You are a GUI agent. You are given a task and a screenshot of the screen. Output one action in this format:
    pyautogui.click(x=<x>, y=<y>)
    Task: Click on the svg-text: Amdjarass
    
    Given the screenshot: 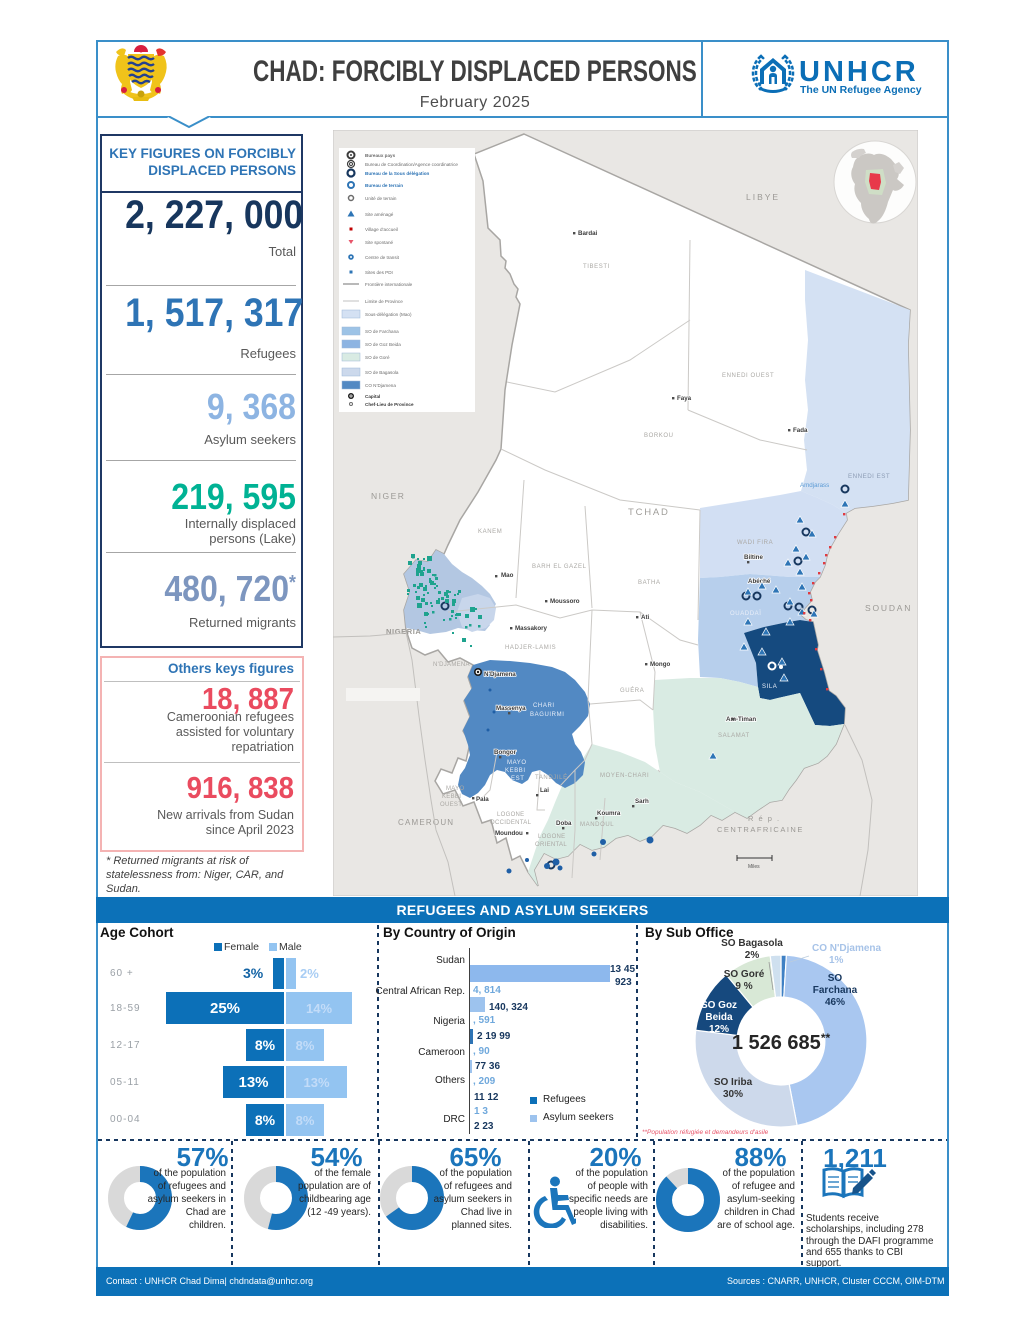 What is the action you would take?
    pyautogui.click(x=814, y=485)
    